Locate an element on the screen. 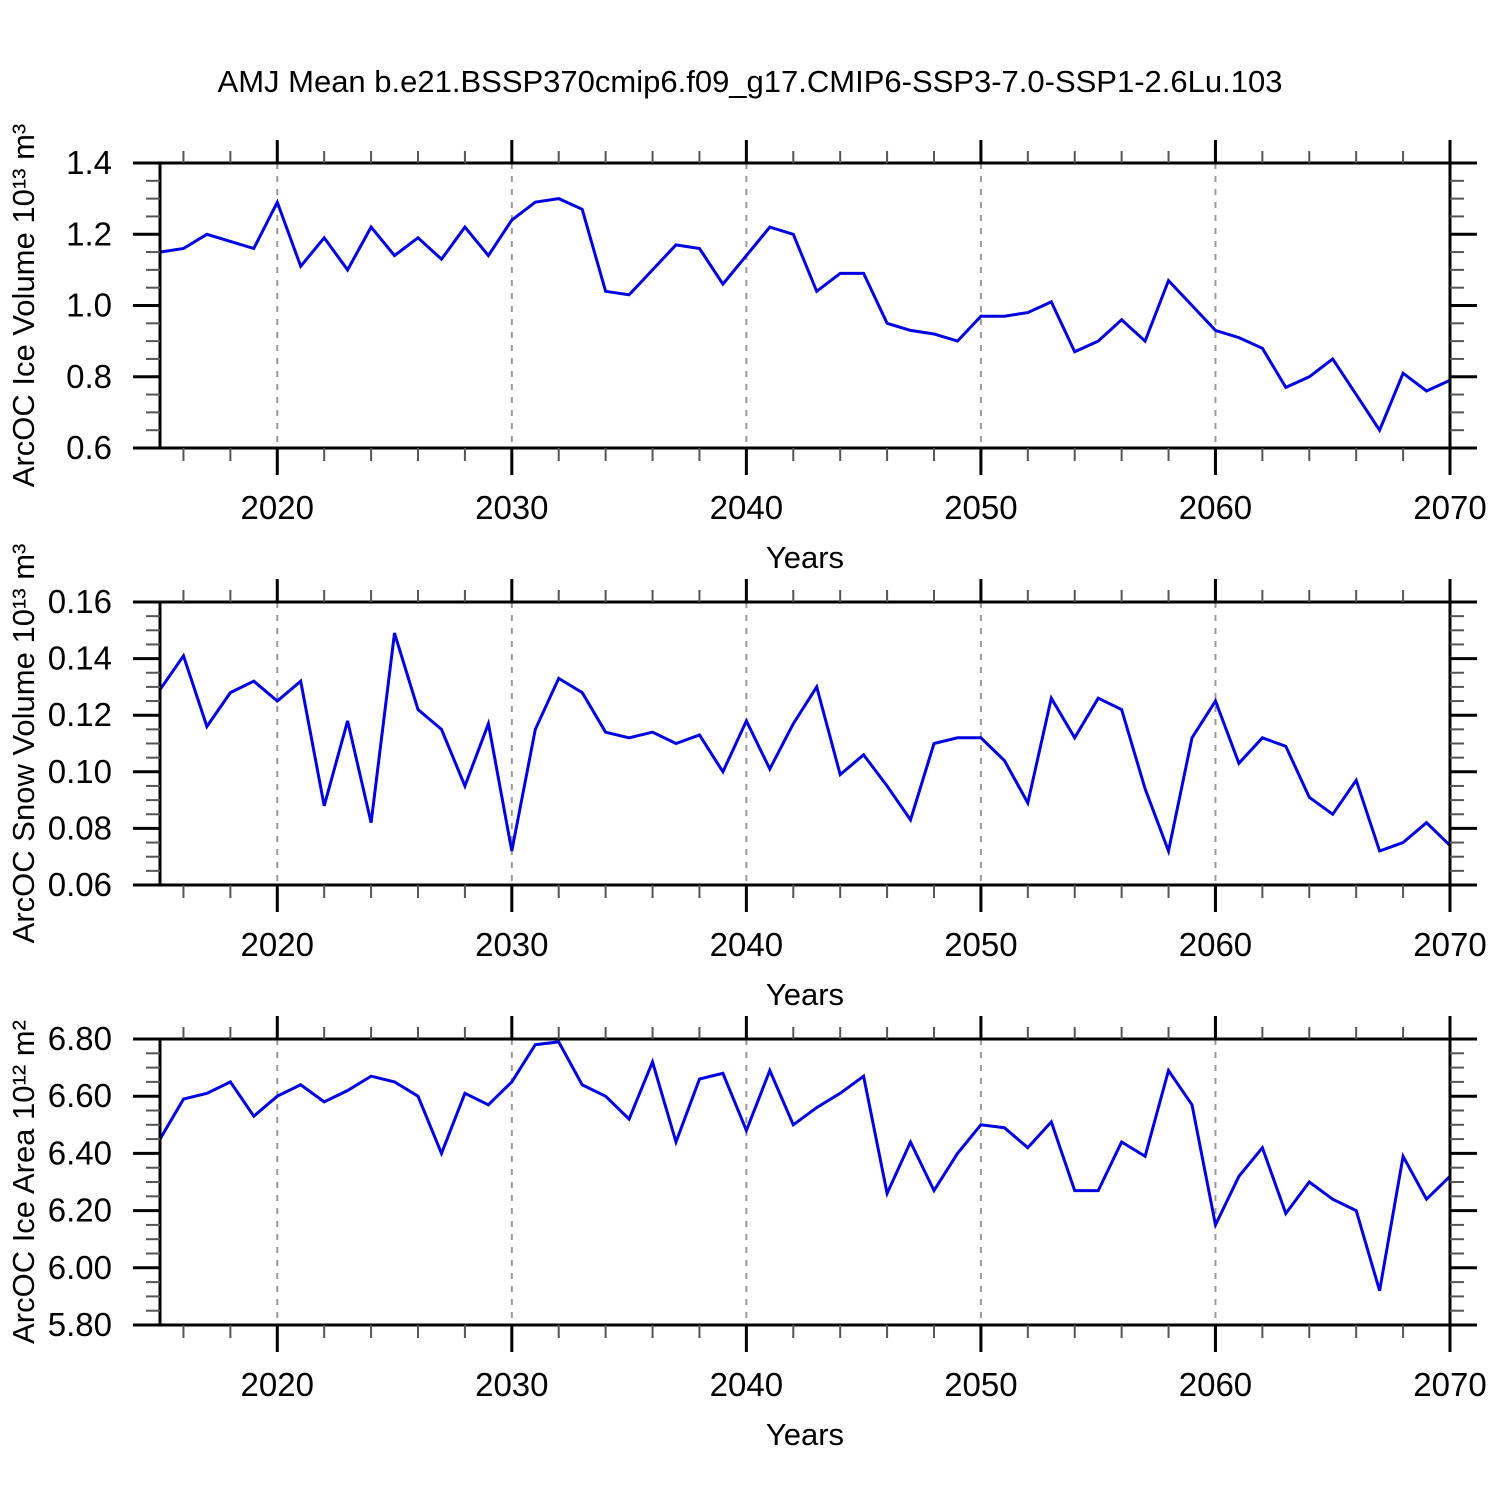 The height and width of the screenshot is (1500, 1500). y-tick-label: 5.80 is located at coordinates (80, 1324).